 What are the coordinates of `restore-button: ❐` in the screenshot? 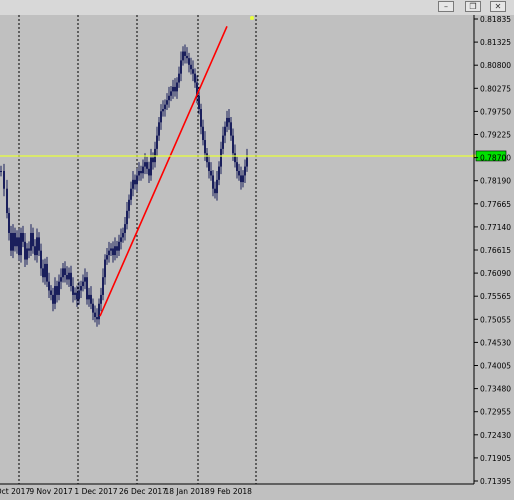 It's located at (473, 6).